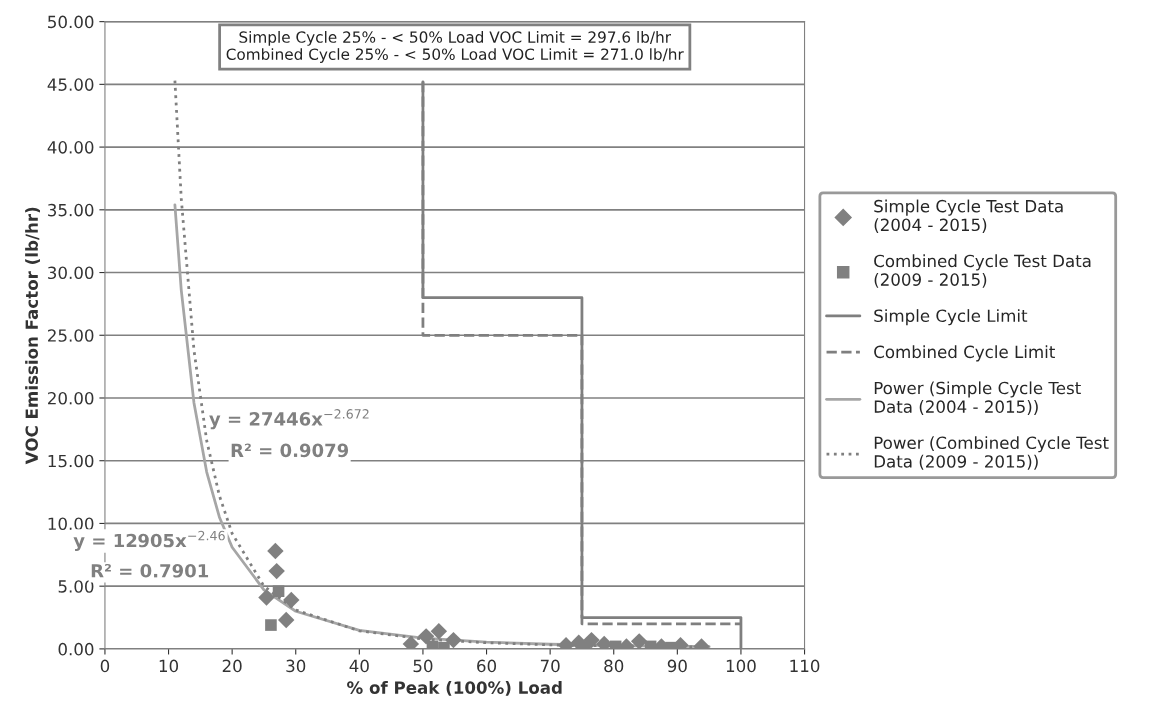 This screenshot has width=1166, height=721. I want to click on annotation: R² = 0.7901, so click(150, 570).